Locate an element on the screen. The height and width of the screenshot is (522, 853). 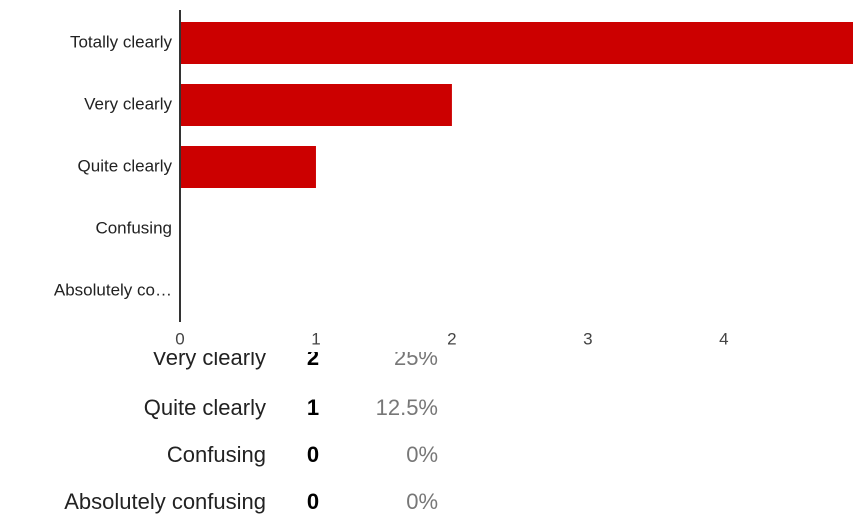
x-tick-label: 2 is located at coordinates (451, 338).